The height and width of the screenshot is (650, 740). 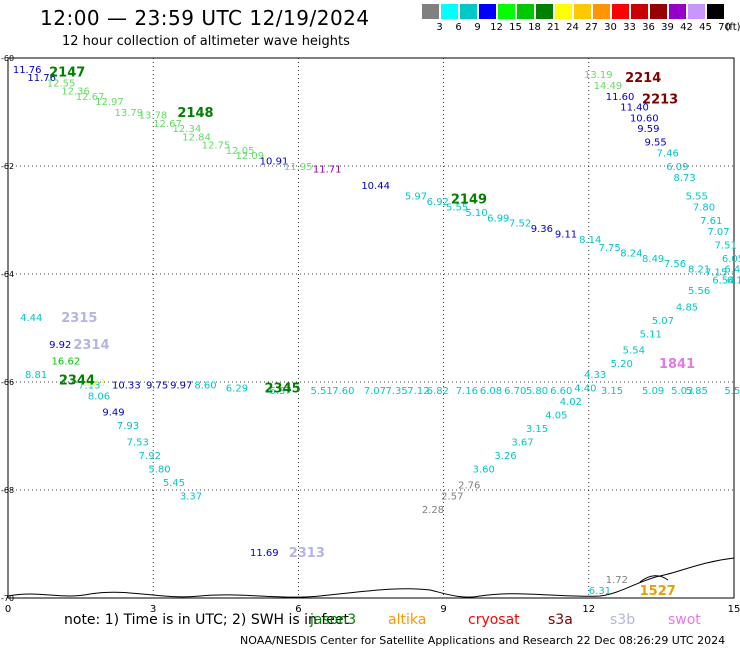 I want to click on wave-height-value: 11.40, so click(x=634, y=108).